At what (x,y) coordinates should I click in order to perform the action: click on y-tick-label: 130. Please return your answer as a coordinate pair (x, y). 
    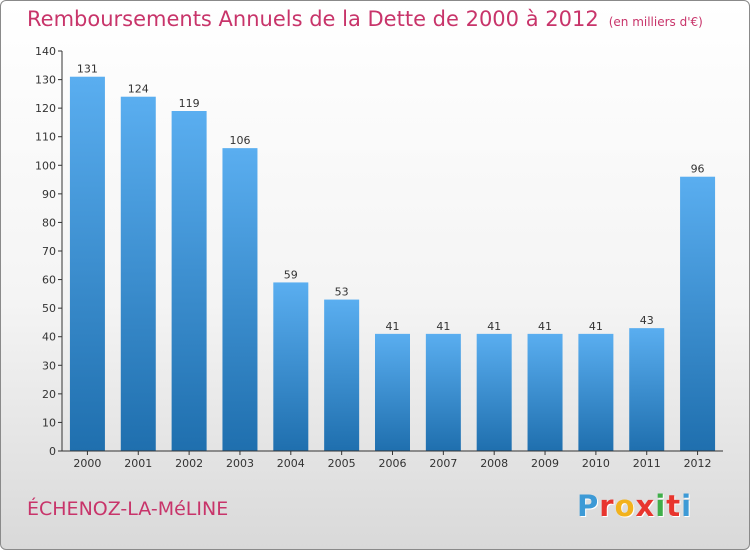
    Looking at the image, I should click on (45, 80).